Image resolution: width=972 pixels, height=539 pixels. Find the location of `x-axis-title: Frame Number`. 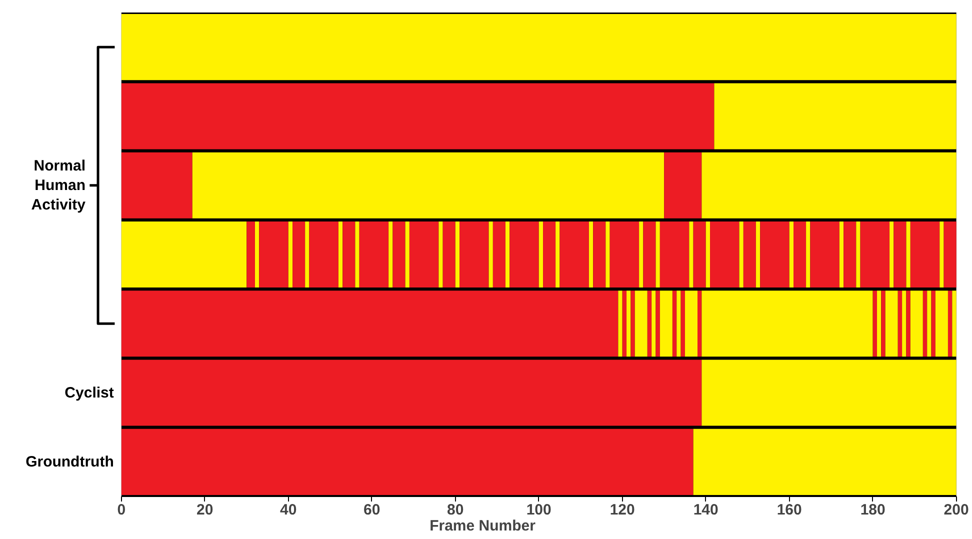

x-axis-title: Frame Number is located at coordinates (483, 526).